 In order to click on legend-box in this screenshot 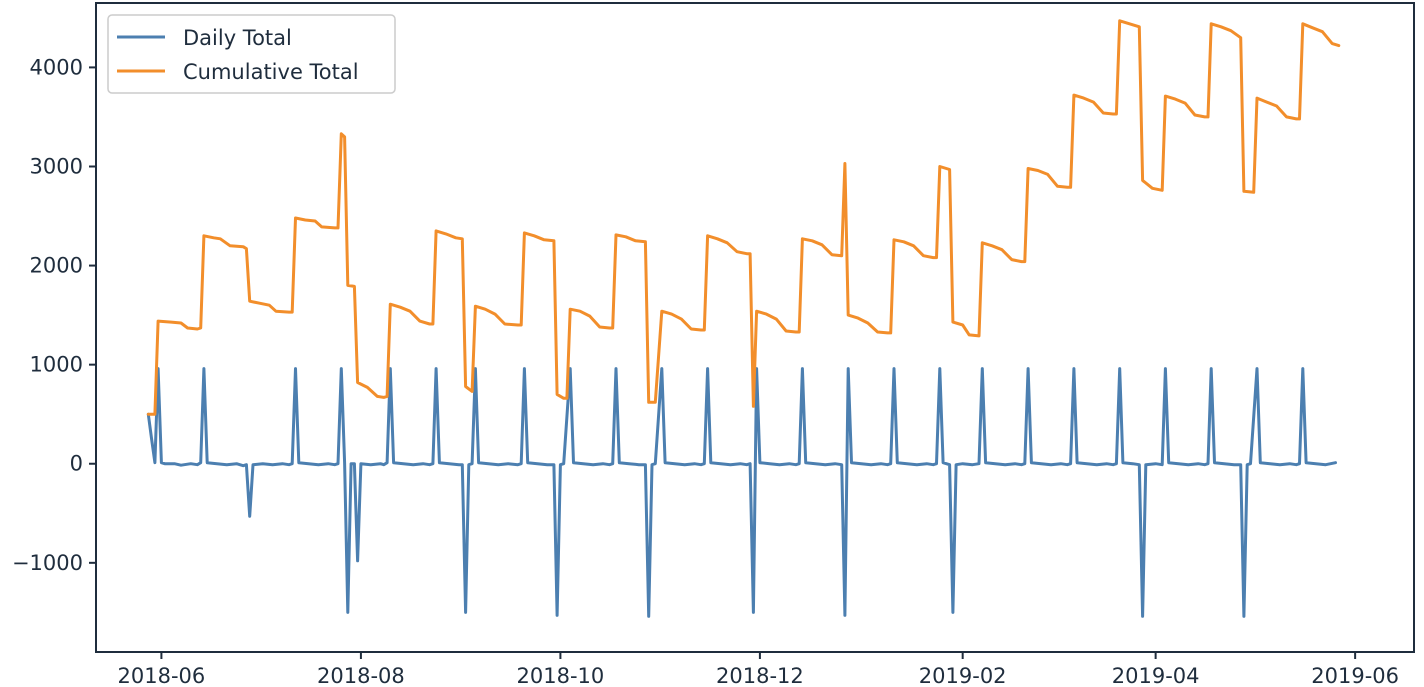, I will do `click(251, 54)`.